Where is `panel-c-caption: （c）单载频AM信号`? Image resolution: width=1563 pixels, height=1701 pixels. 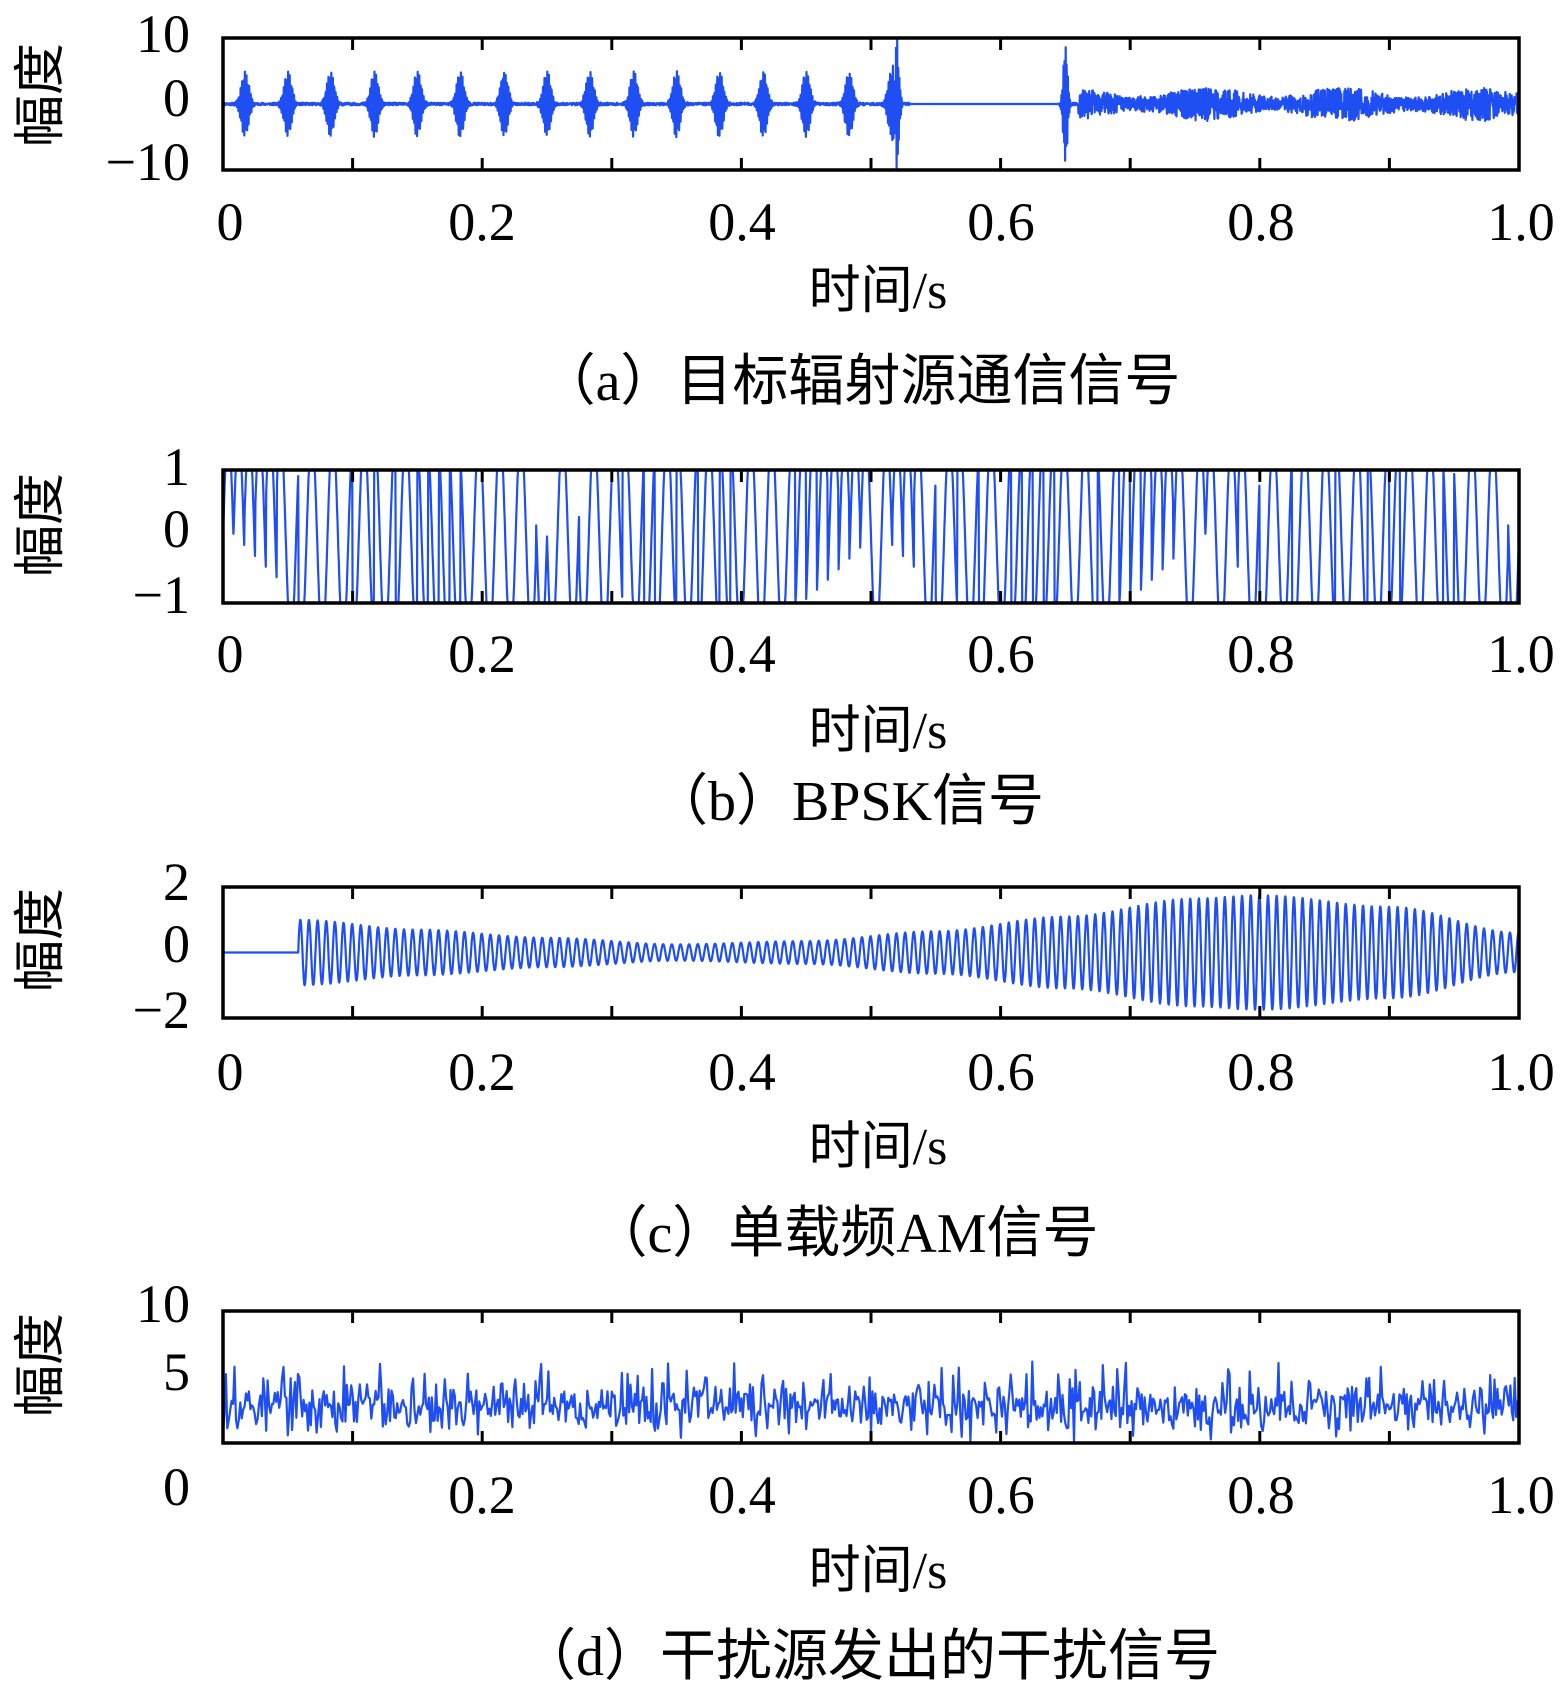 panel-c-caption: （c）单载频AM信号 is located at coordinates (844, 1234).